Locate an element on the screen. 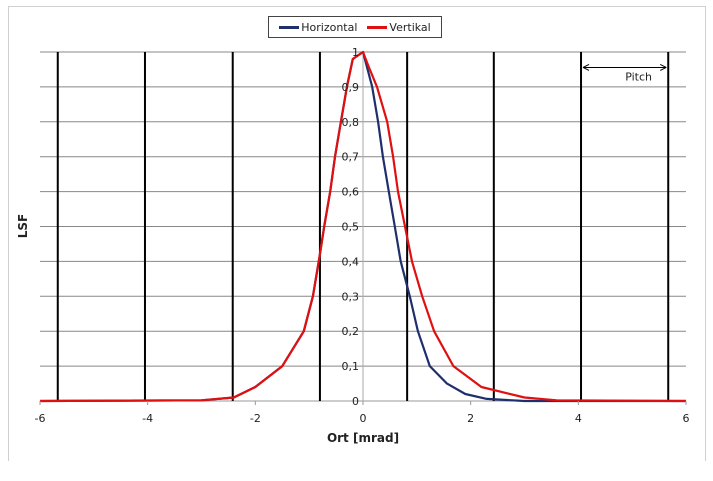 This screenshot has height=481, width=713. y-tick-label: 0,2 is located at coordinates (351, 331).